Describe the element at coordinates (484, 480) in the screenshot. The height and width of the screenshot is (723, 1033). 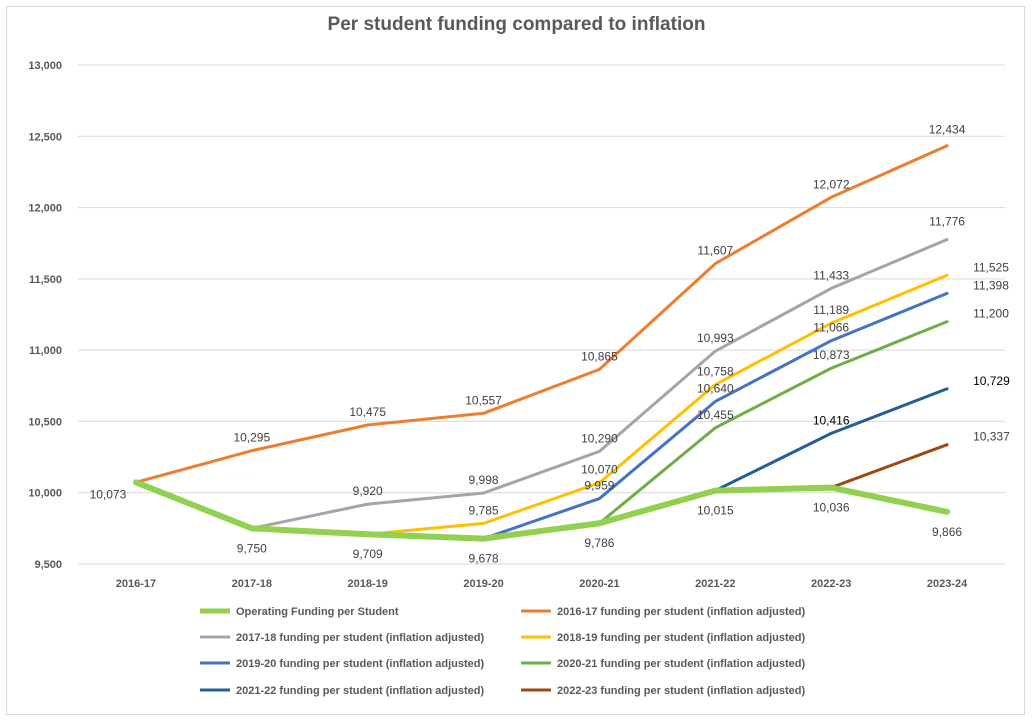
I see `data-label: 9,998` at that location.